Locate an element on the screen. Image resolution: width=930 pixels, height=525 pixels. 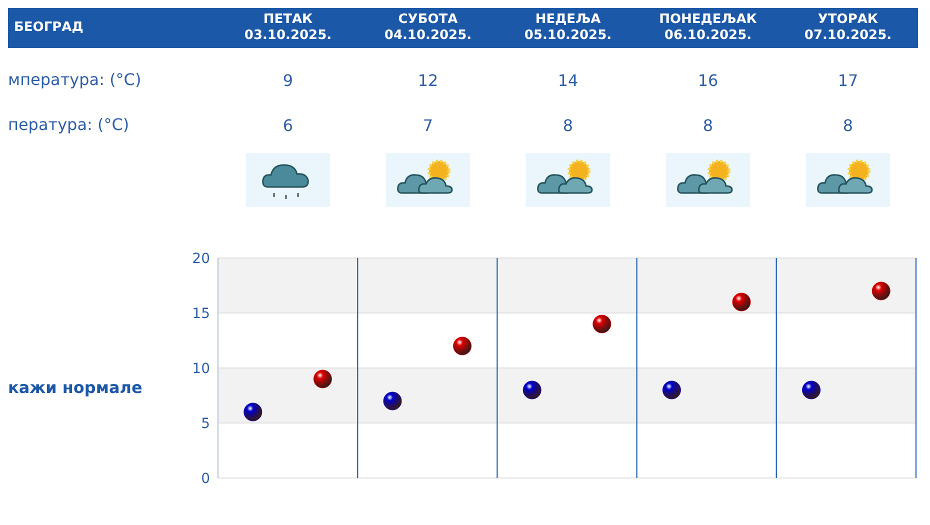
text: кажи нормале is located at coordinates (75, 387).